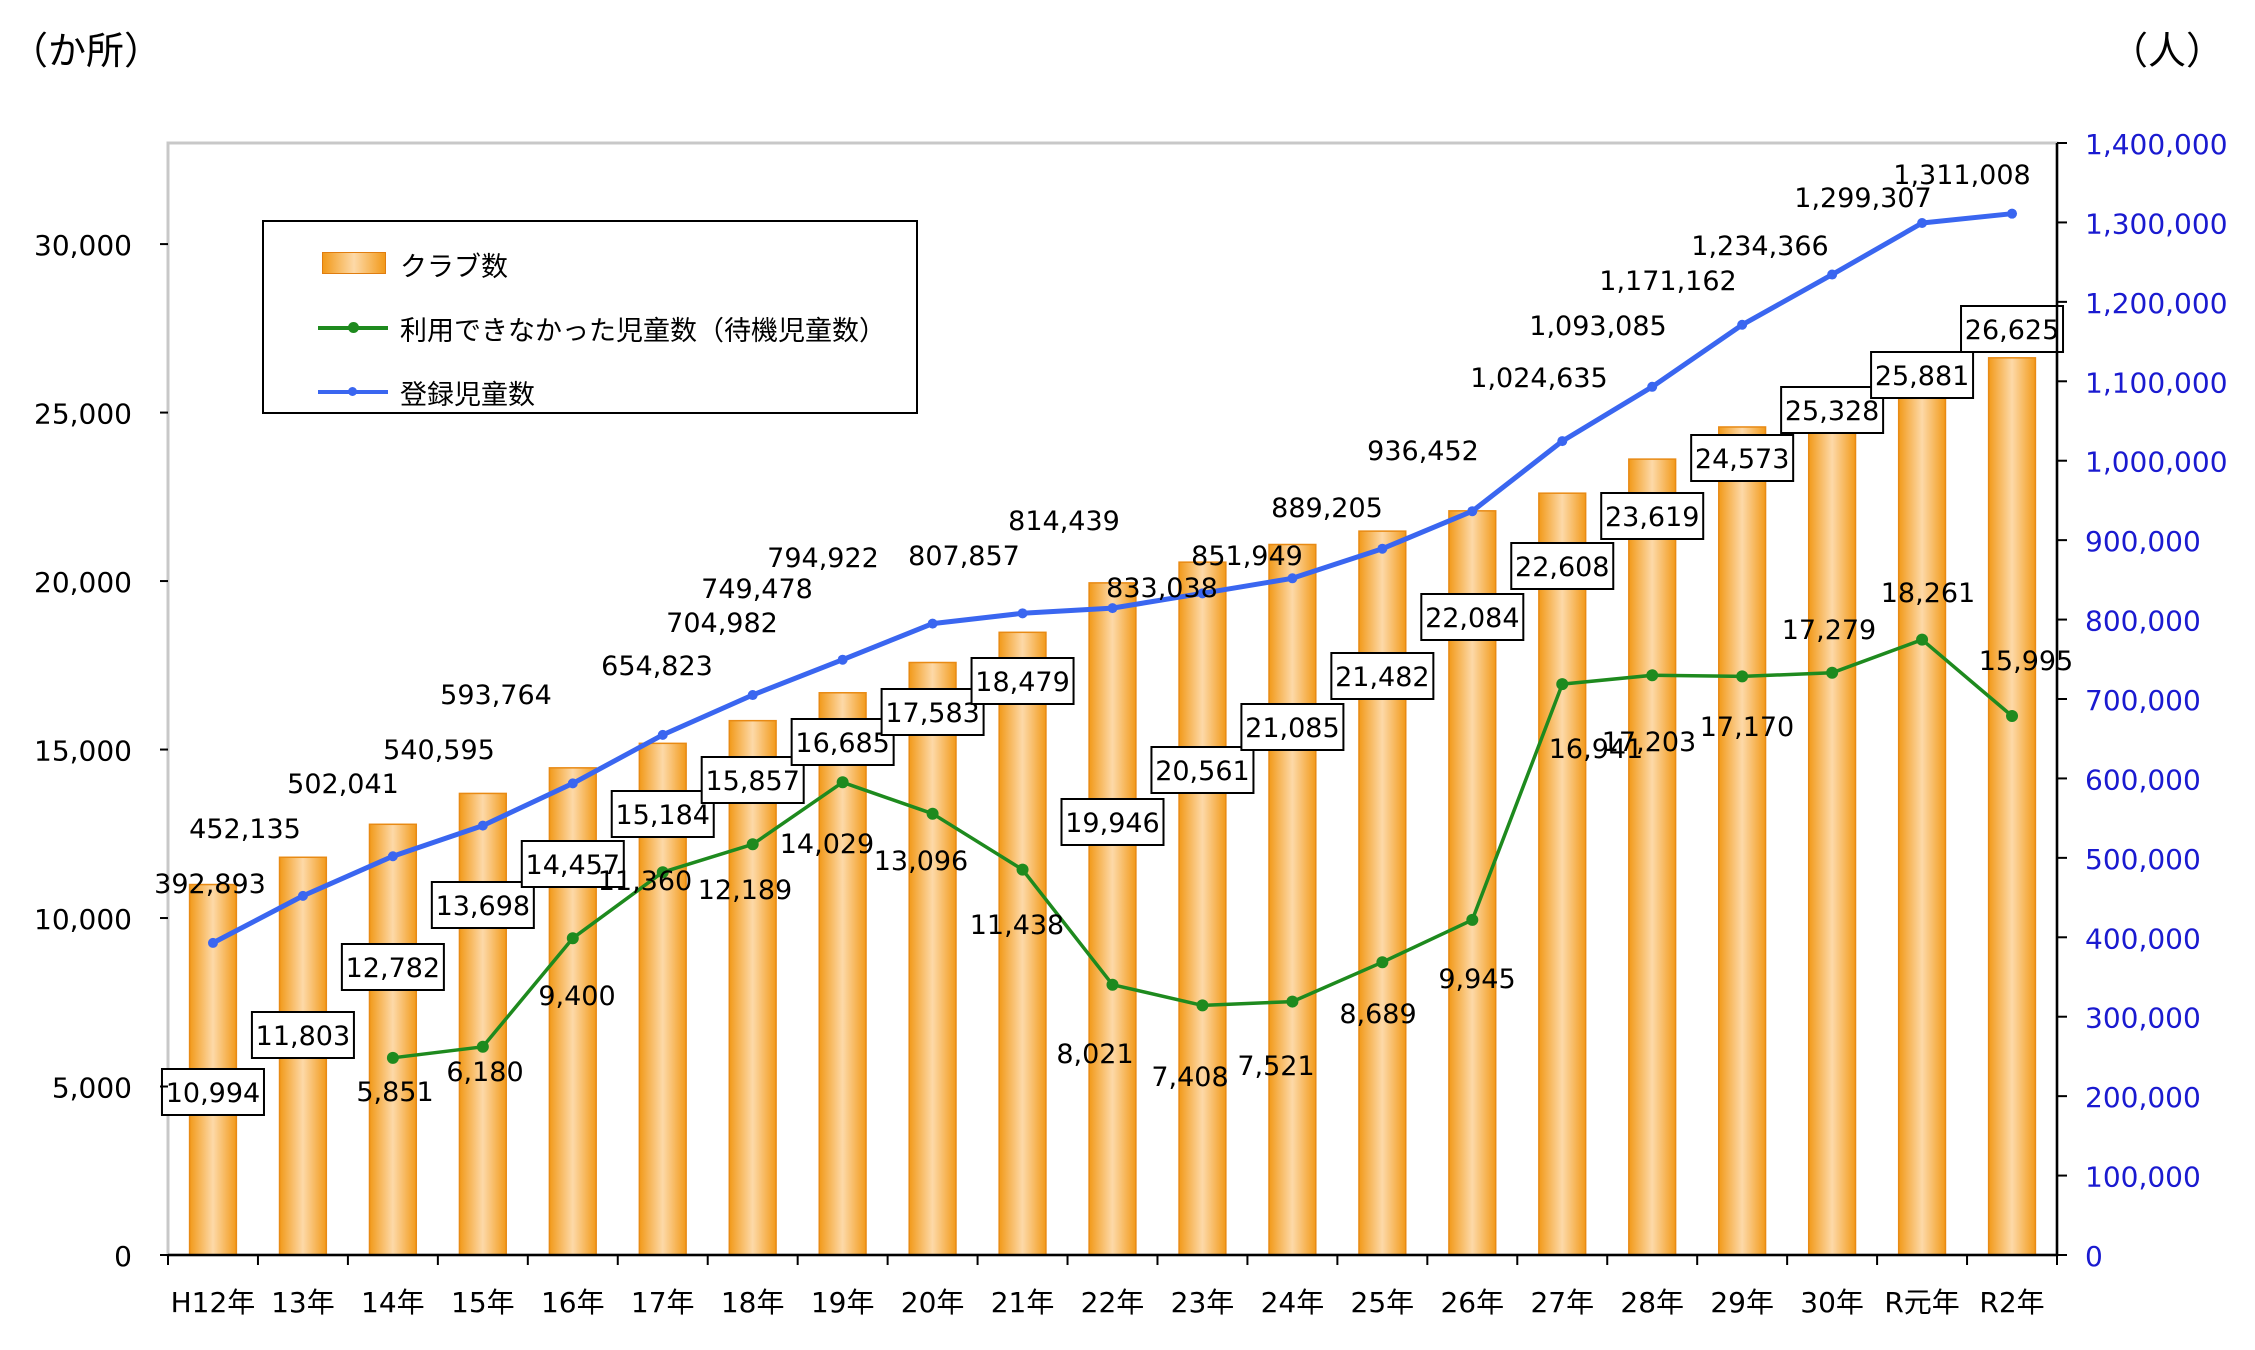  What do you see at coordinates (1203, 1302) in the screenshot?
I see `x-tick-label-11: 23年` at bounding box center [1203, 1302].